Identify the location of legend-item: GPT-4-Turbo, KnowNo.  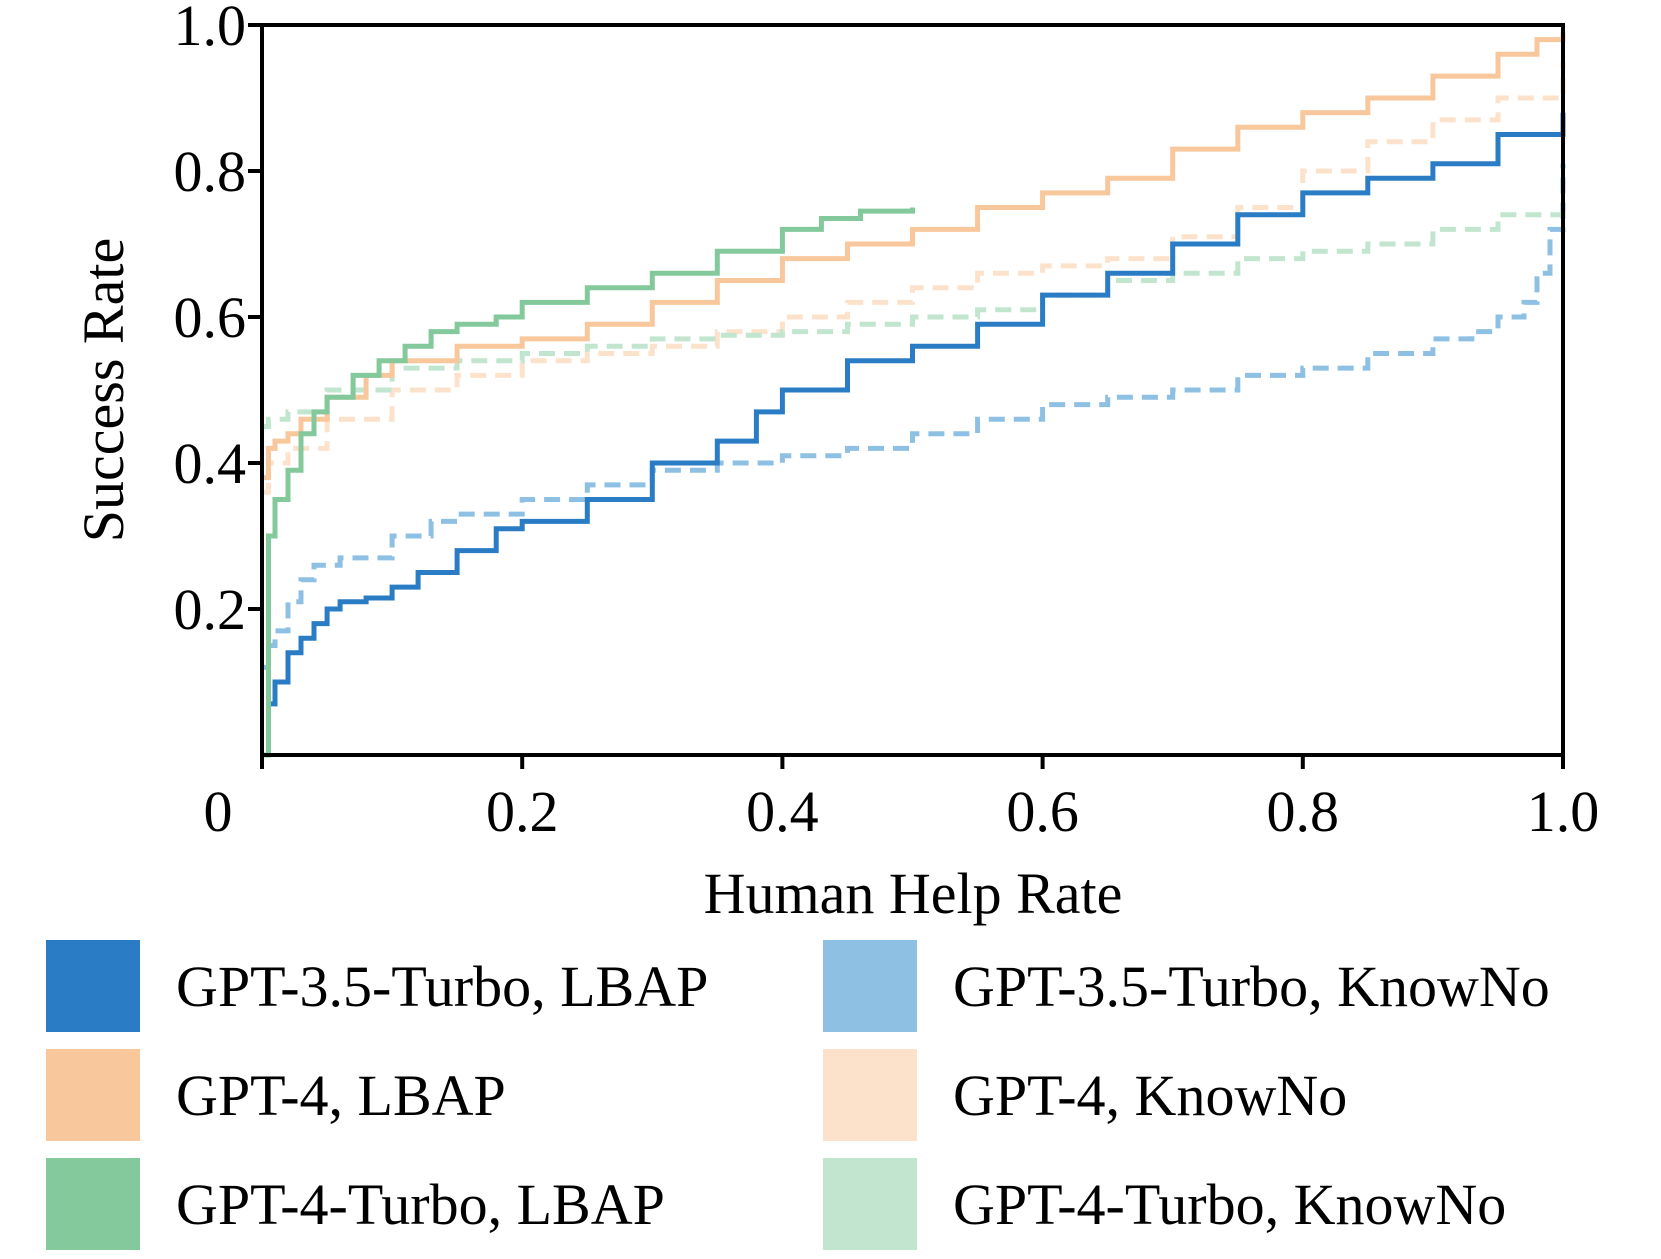
(1164, 1204).